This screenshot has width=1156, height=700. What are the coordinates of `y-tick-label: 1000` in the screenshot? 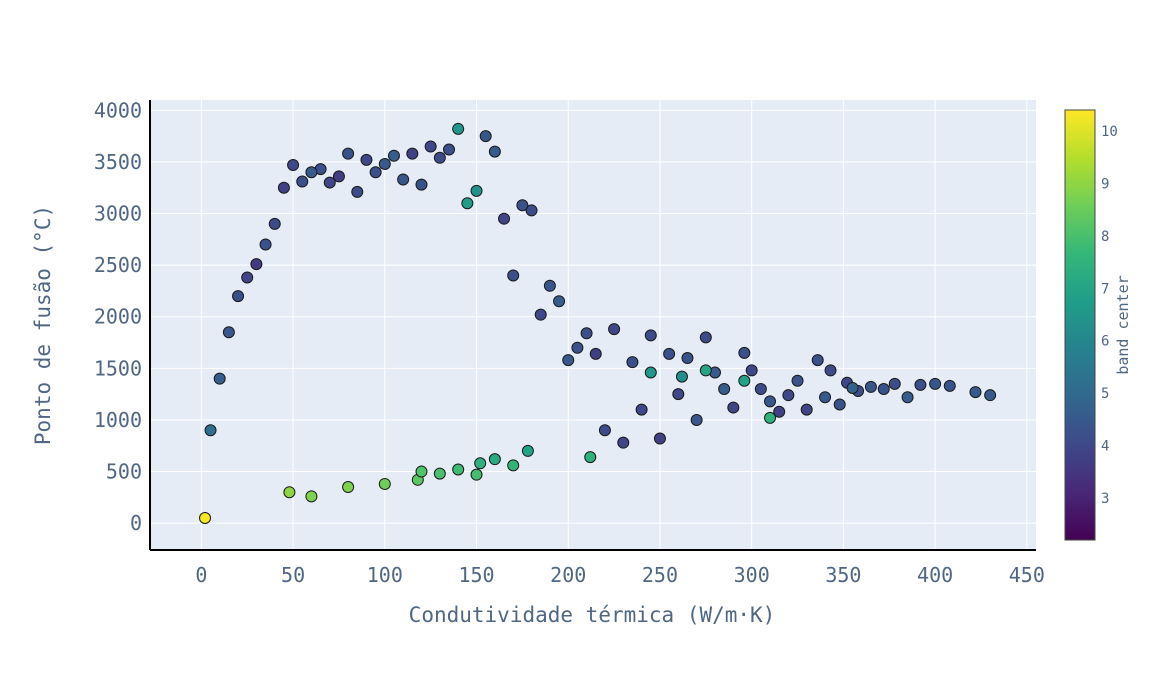 It's located at (118, 420).